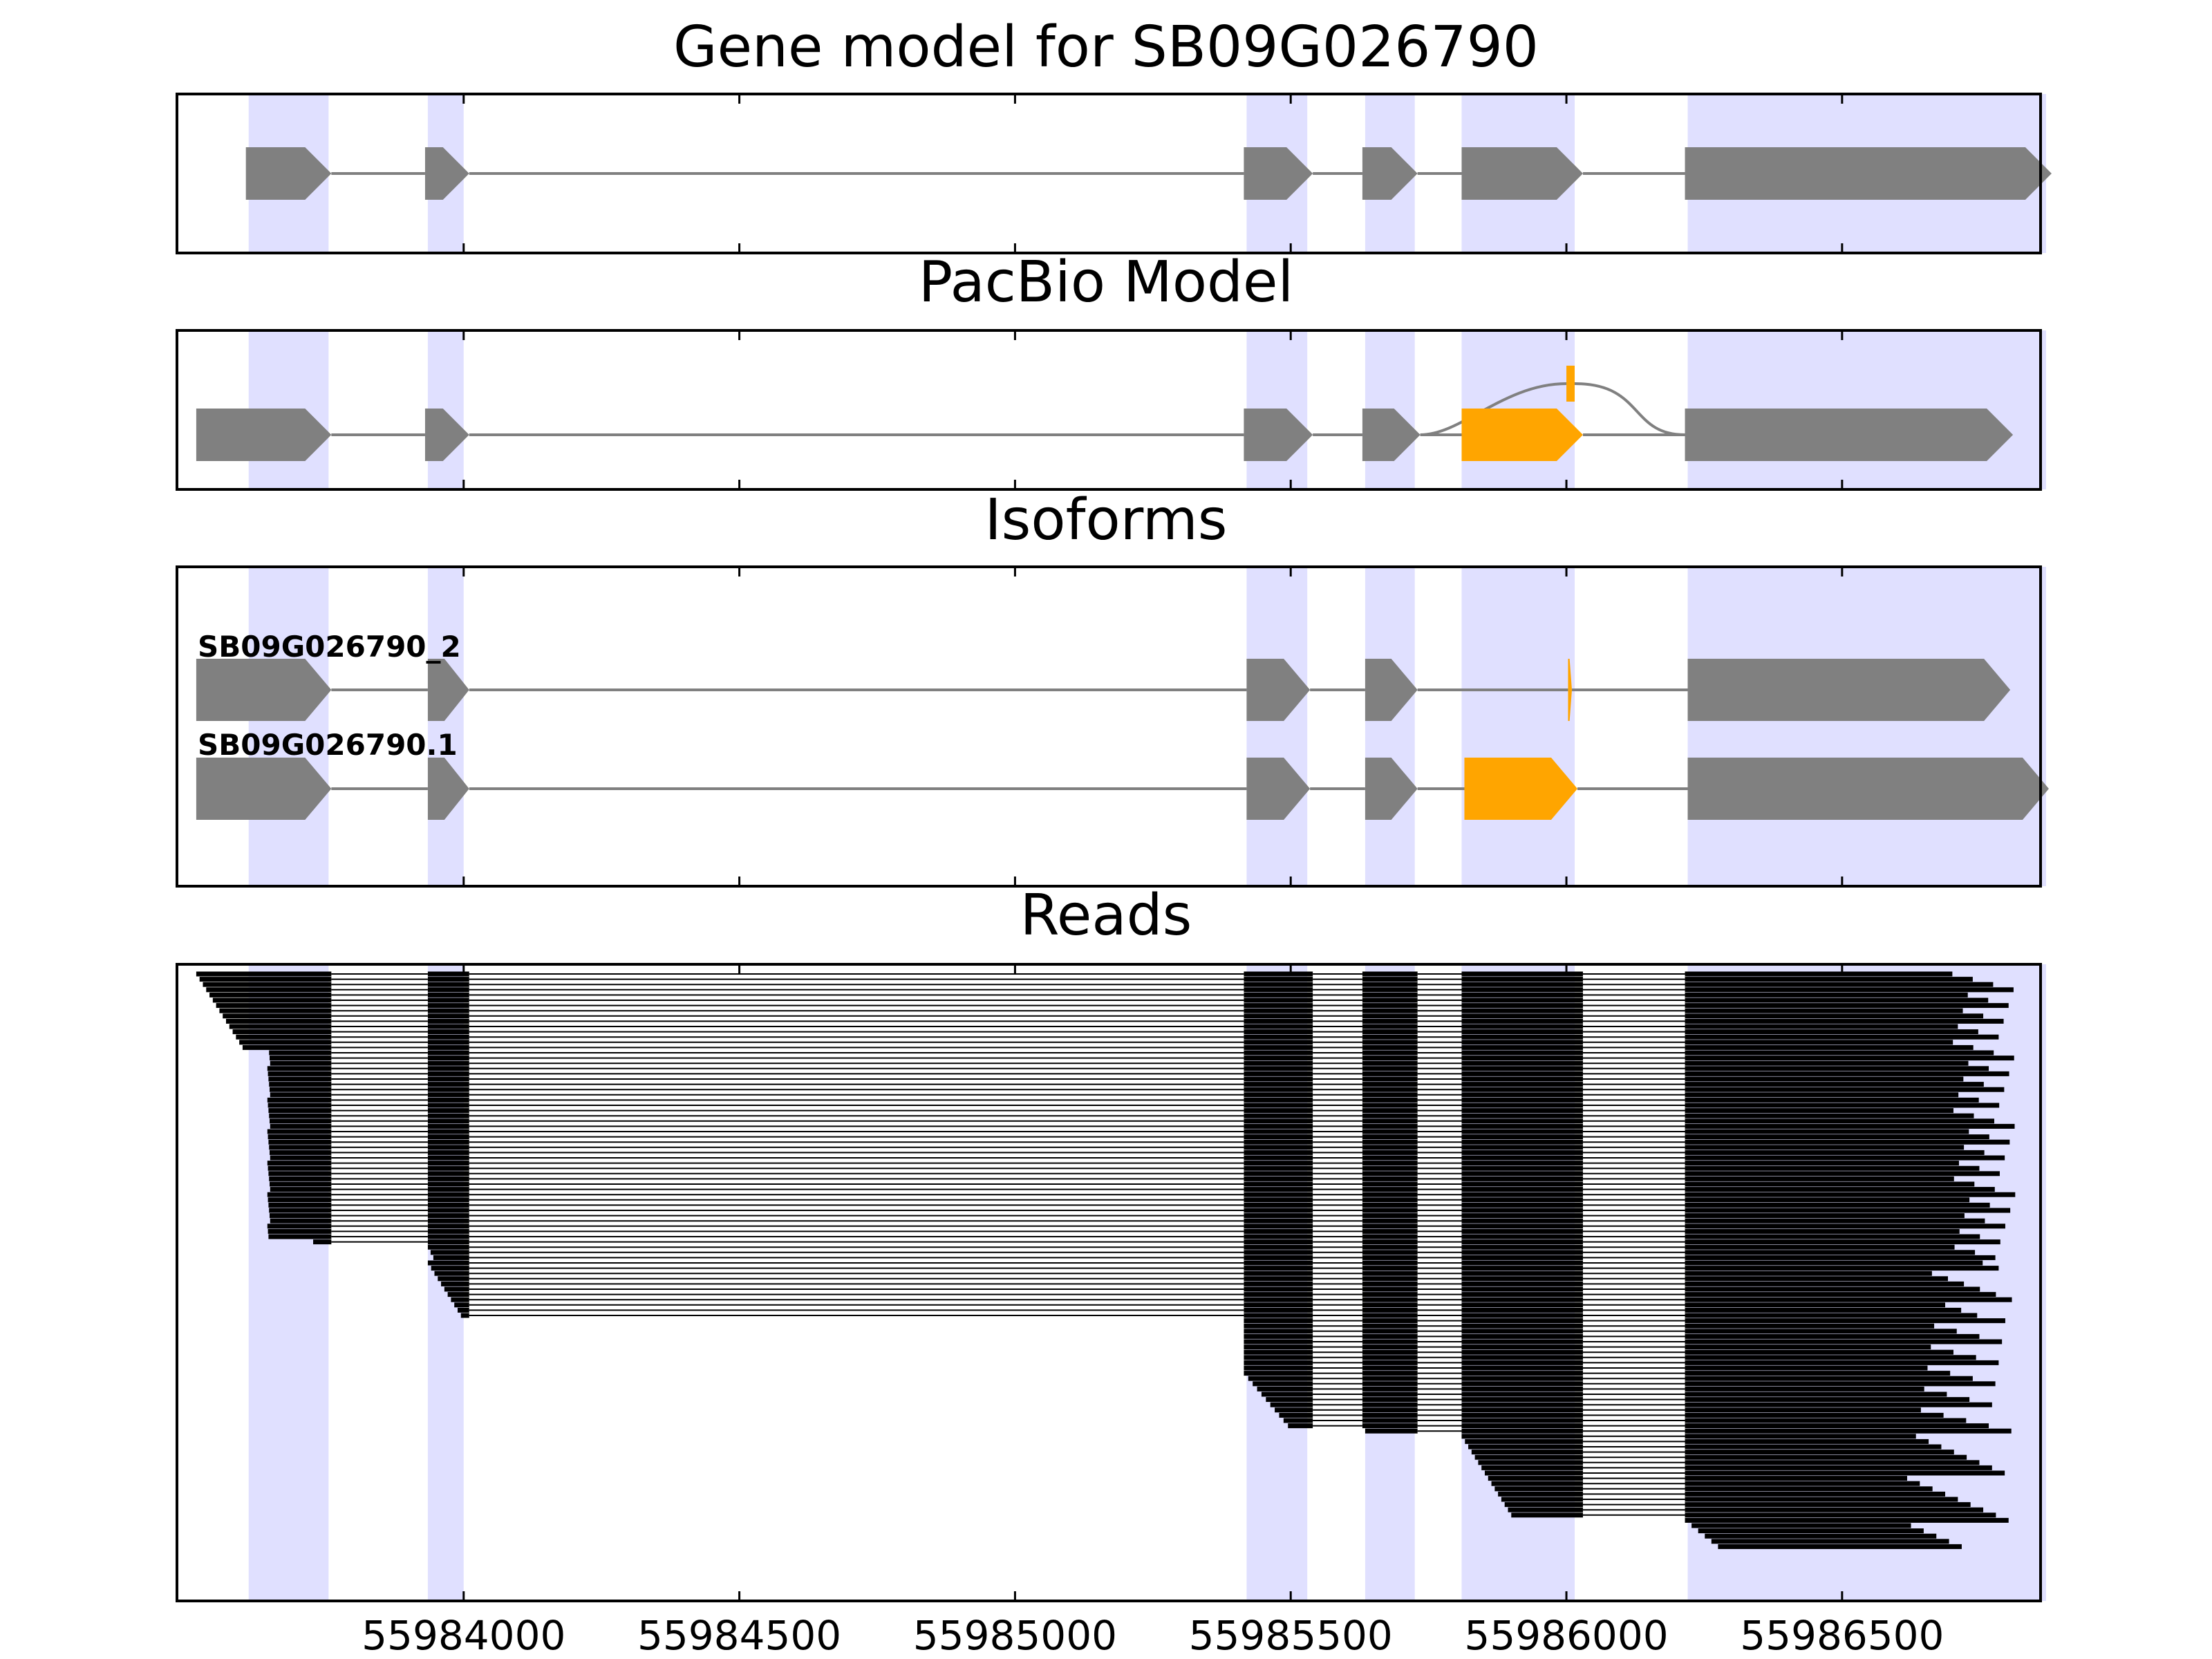  Describe the element at coordinates (1570, 384) in the screenshot. I see `alt-exon` at that location.